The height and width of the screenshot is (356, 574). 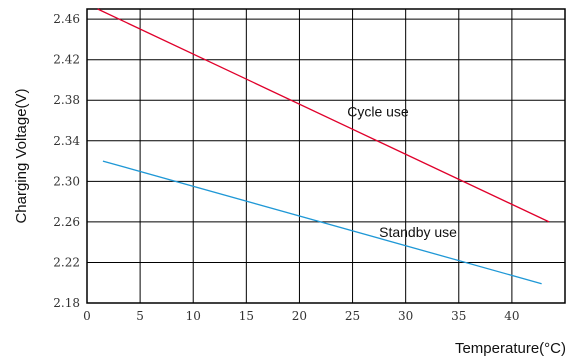 I want to click on x-tick-label: 35, so click(x=458, y=316).